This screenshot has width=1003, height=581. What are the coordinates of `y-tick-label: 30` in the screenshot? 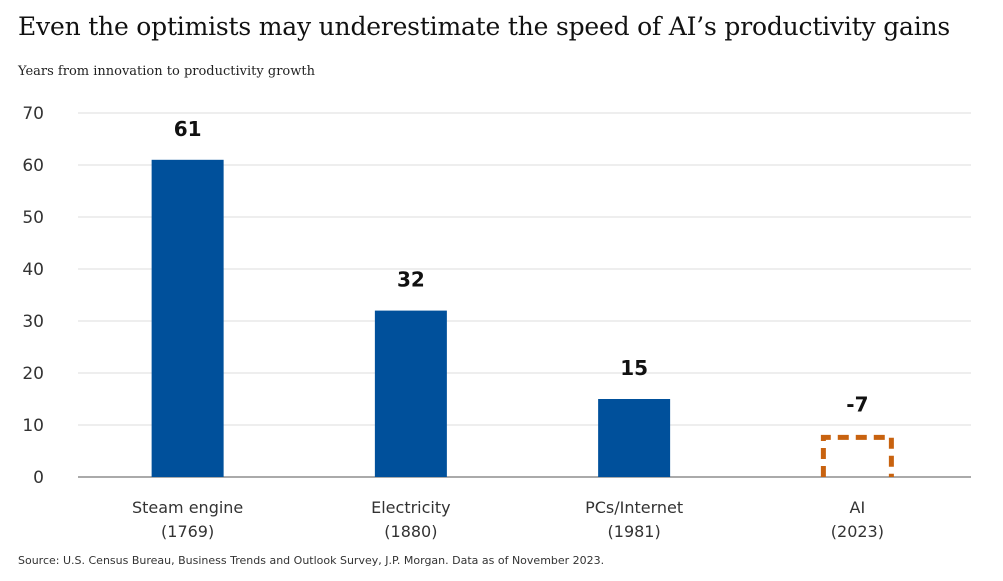 It's located at (33, 322).